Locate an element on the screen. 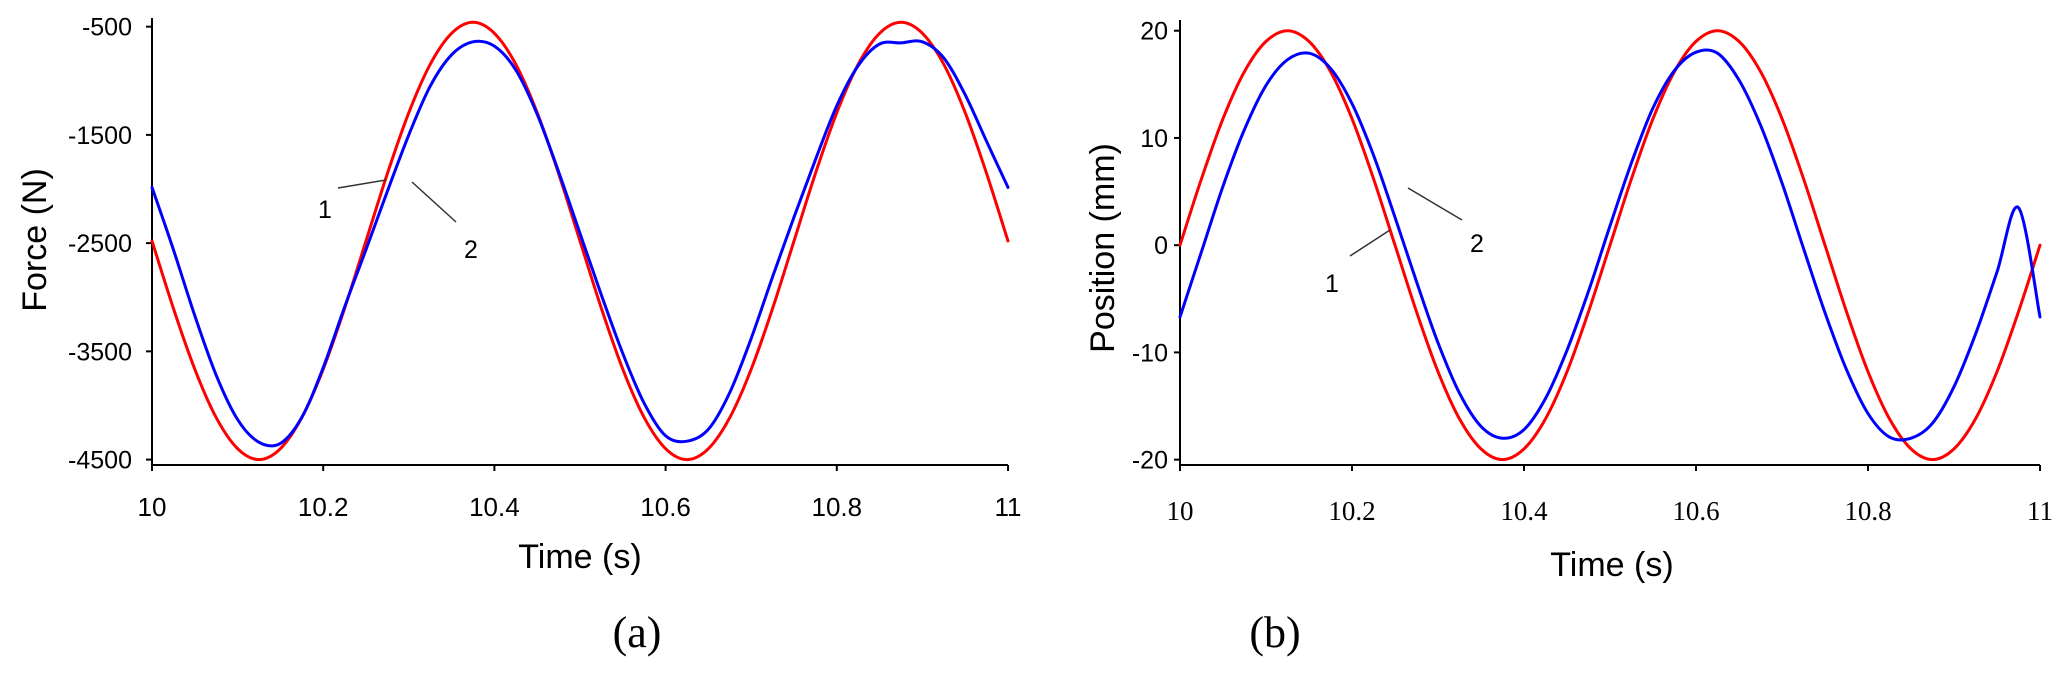 This screenshot has height=675, width=2067. y-tick-group: -500 -1500 -2500 -3500 -4500 is located at coordinates (110, 244).